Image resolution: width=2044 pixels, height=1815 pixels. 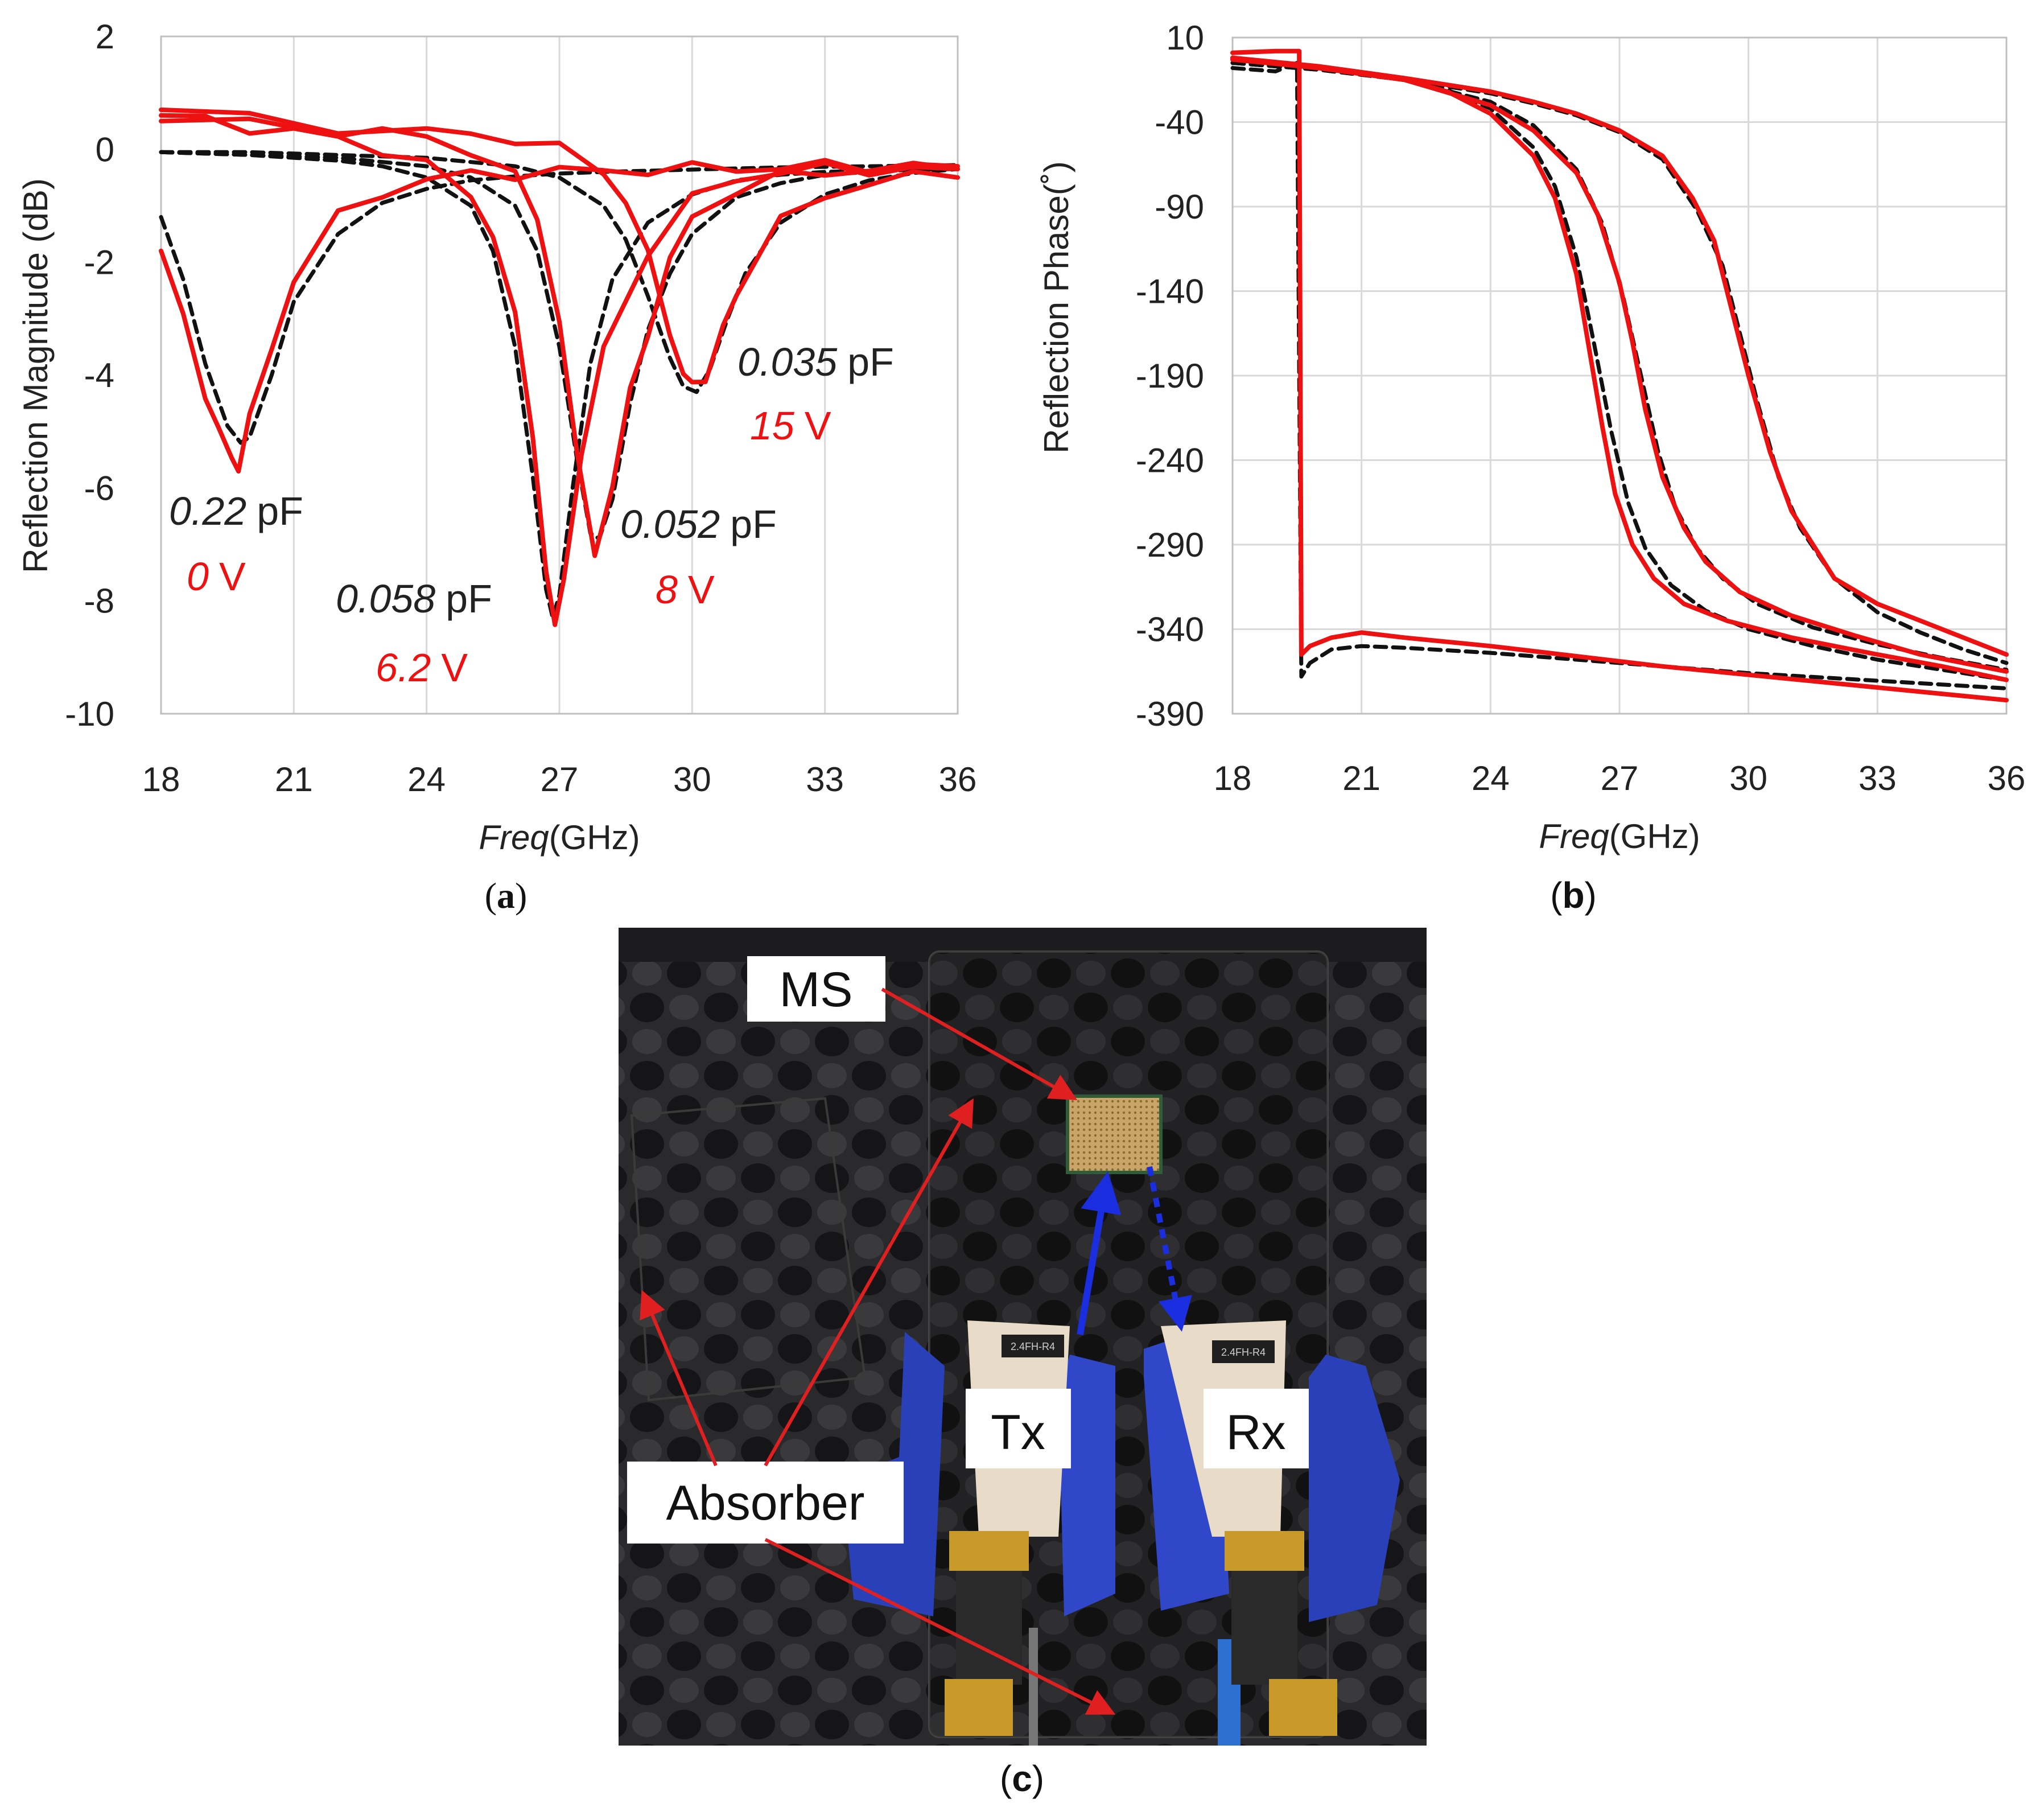 I want to click on svg-text: MS, so click(x=817, y=989).